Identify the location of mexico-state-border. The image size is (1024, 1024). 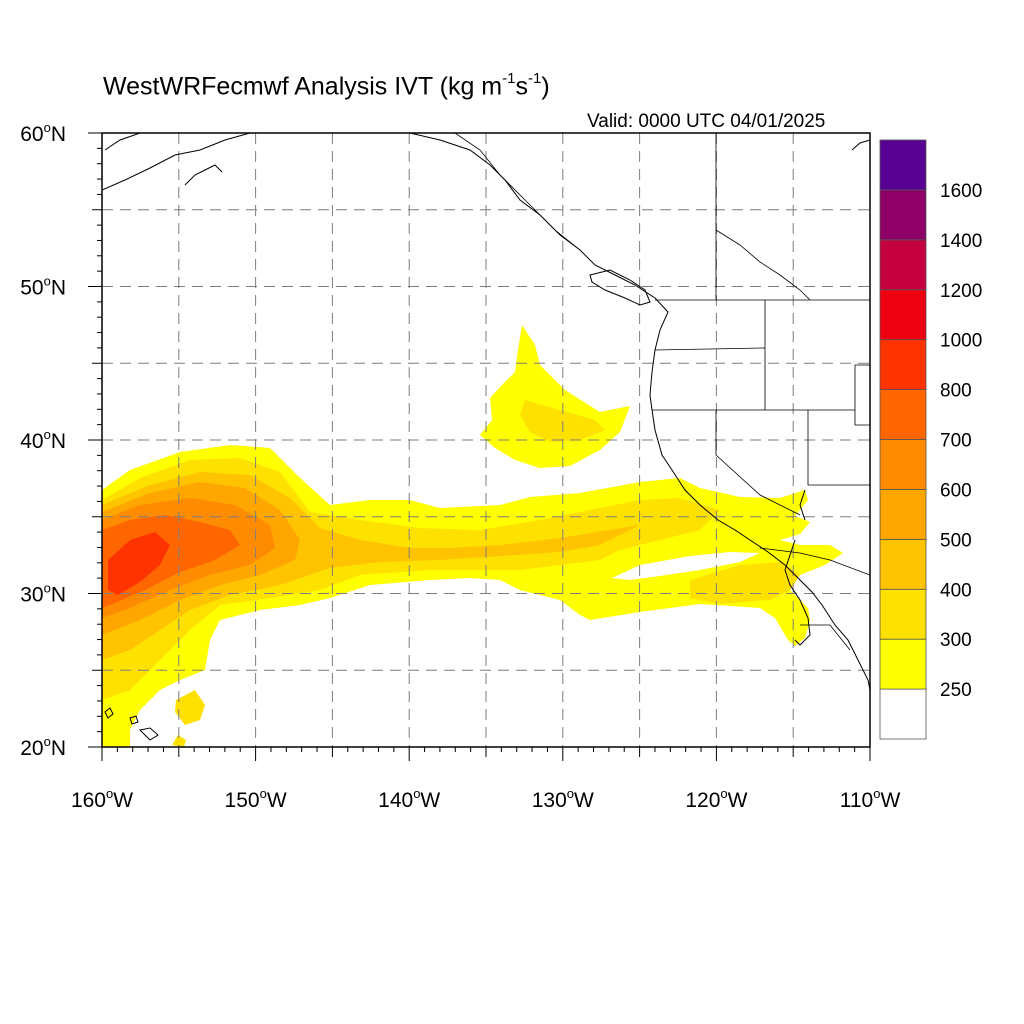
(825, 637).